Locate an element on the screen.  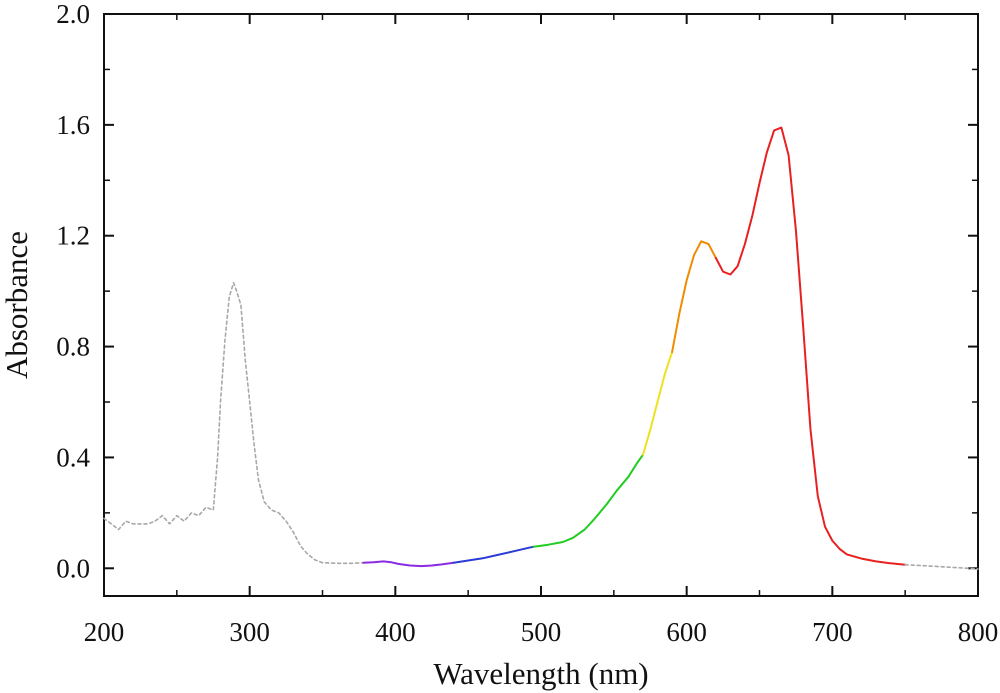
x-tick-label: 300 is located at coordinates (249, 632).